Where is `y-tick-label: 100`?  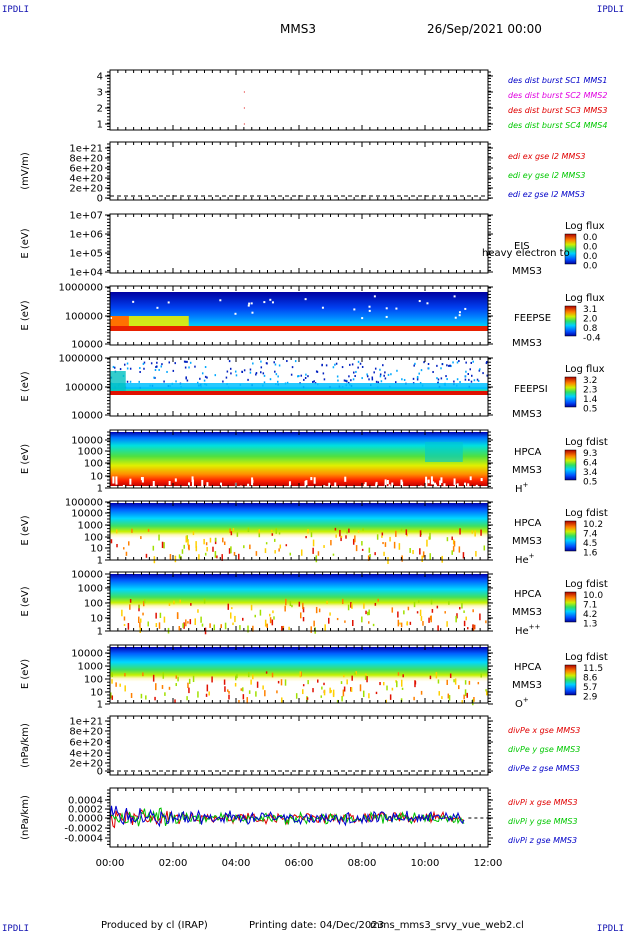
y-tick-label: 100 is located at coordinates (93, 464).